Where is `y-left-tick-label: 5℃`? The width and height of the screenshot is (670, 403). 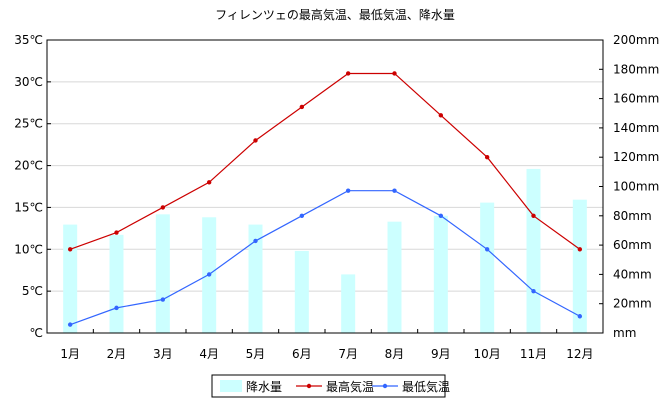 y-left-tick-label: 5℃ is located at coordinates (32, 291).